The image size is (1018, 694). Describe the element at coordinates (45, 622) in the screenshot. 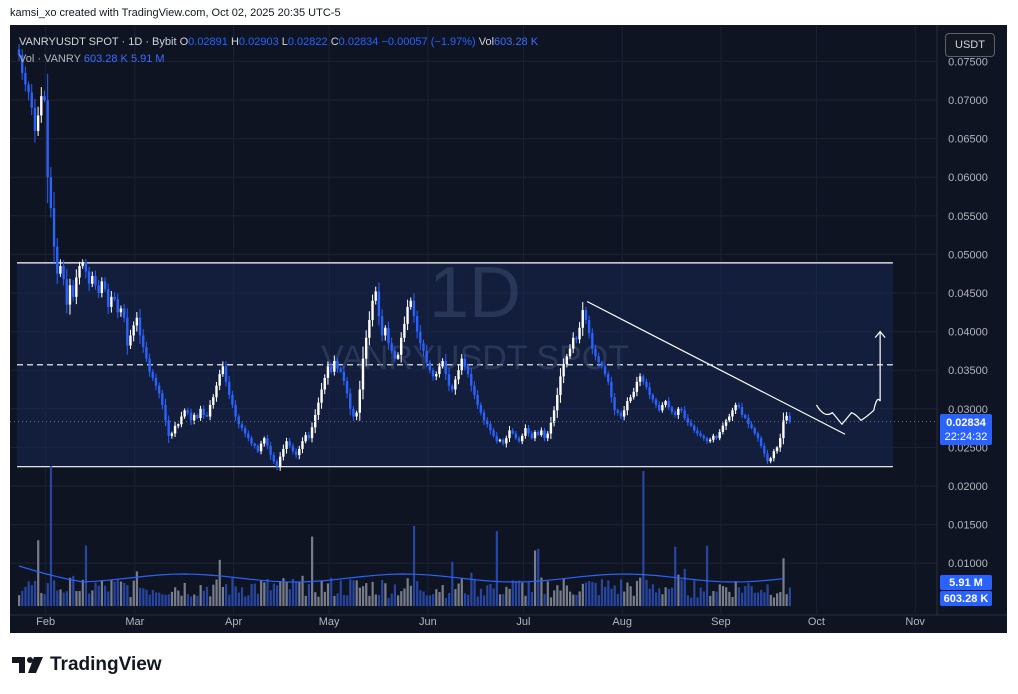

I see `time-tick-label: Feb` at that location.